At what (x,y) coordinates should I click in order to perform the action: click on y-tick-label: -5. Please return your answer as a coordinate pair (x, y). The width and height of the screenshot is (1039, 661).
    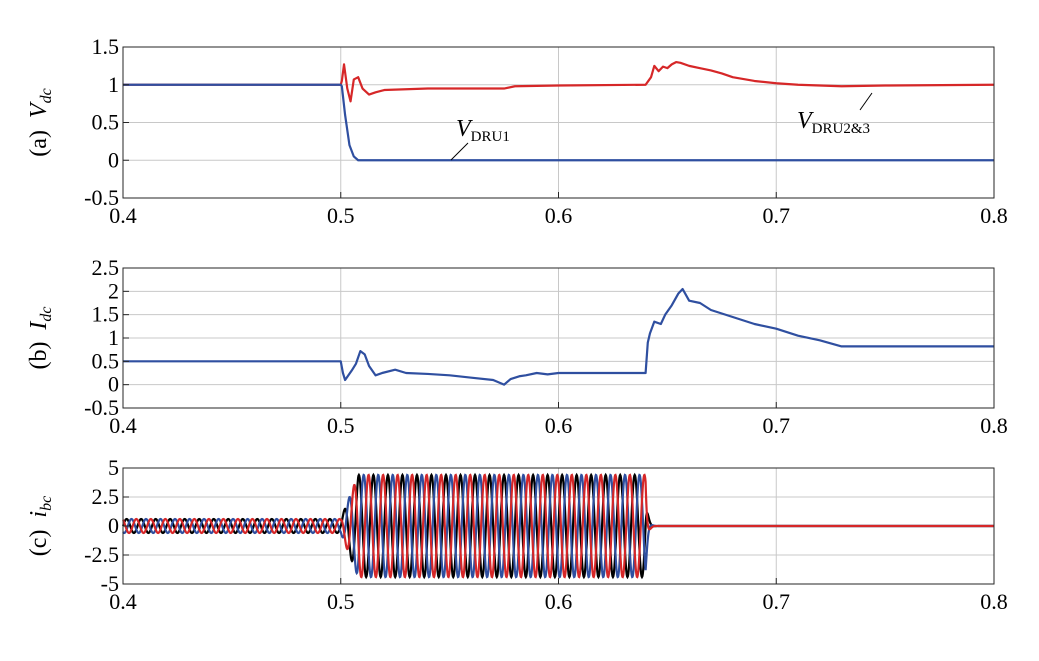
    Looking at the image, I should click on (110, 583).